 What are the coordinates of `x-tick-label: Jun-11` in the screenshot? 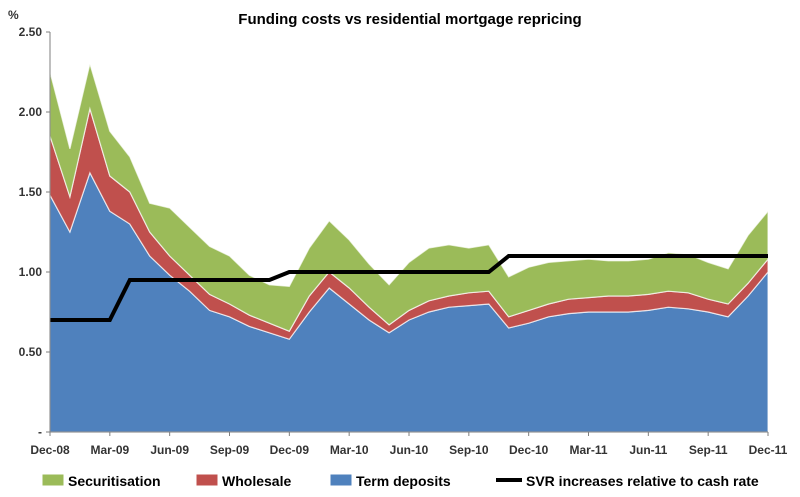 It's located at (648, 450).